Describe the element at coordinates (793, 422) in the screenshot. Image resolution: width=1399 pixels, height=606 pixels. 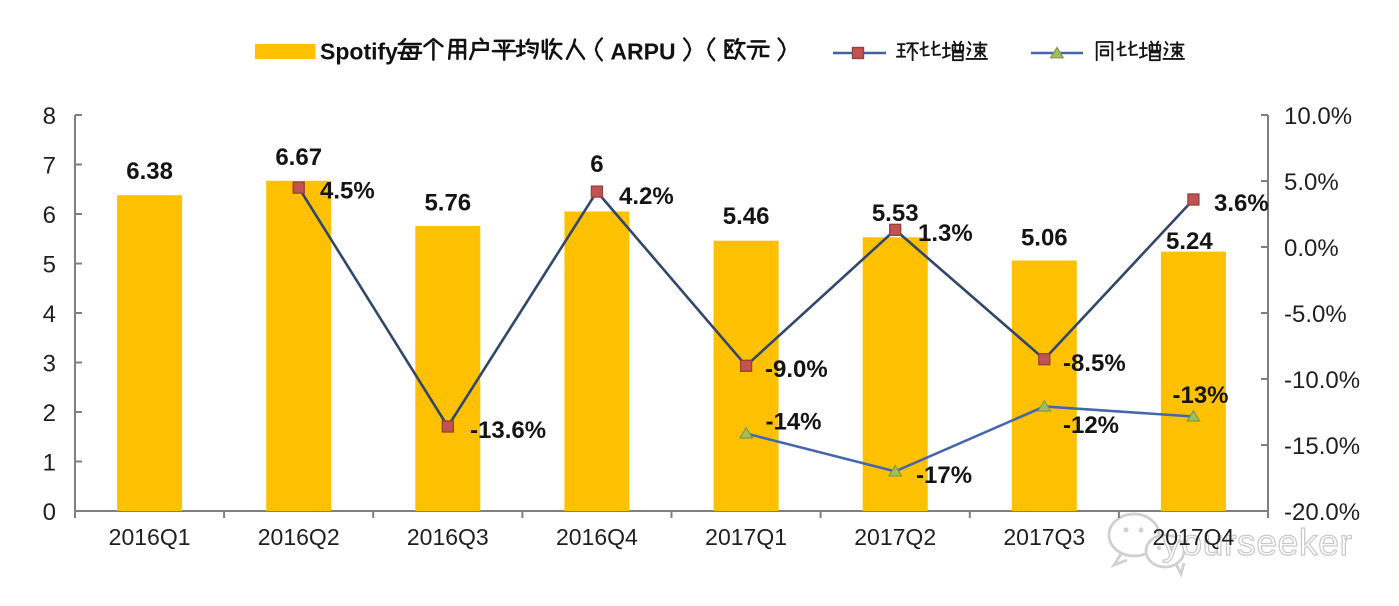
I see `svg-text: -14%` at that location.